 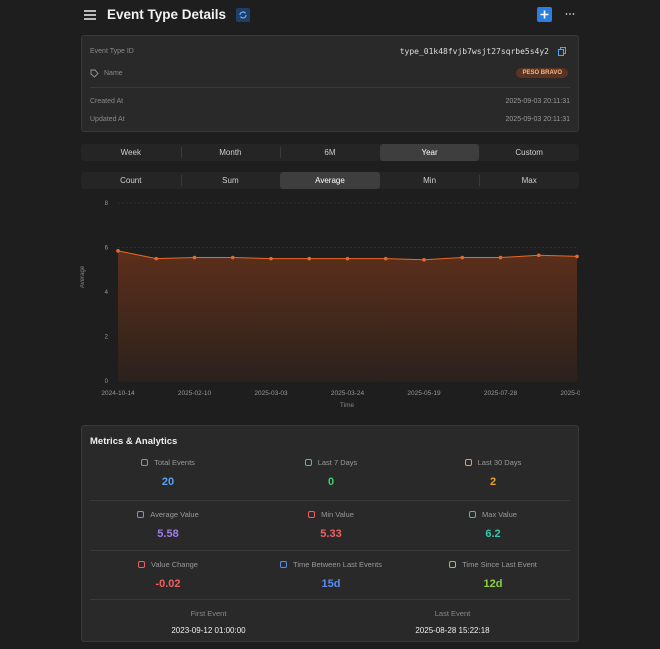 I want to click on metric-label-row: Value Change, so click(x=168, y=564).